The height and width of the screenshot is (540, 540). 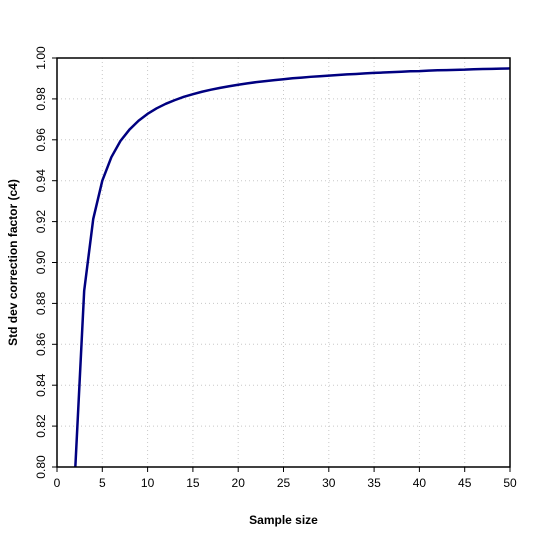 What do you see at coordinates (41, 181) in the screenshot?
I see `y-tick-label: 0.94` at bounding box center [41, 181].